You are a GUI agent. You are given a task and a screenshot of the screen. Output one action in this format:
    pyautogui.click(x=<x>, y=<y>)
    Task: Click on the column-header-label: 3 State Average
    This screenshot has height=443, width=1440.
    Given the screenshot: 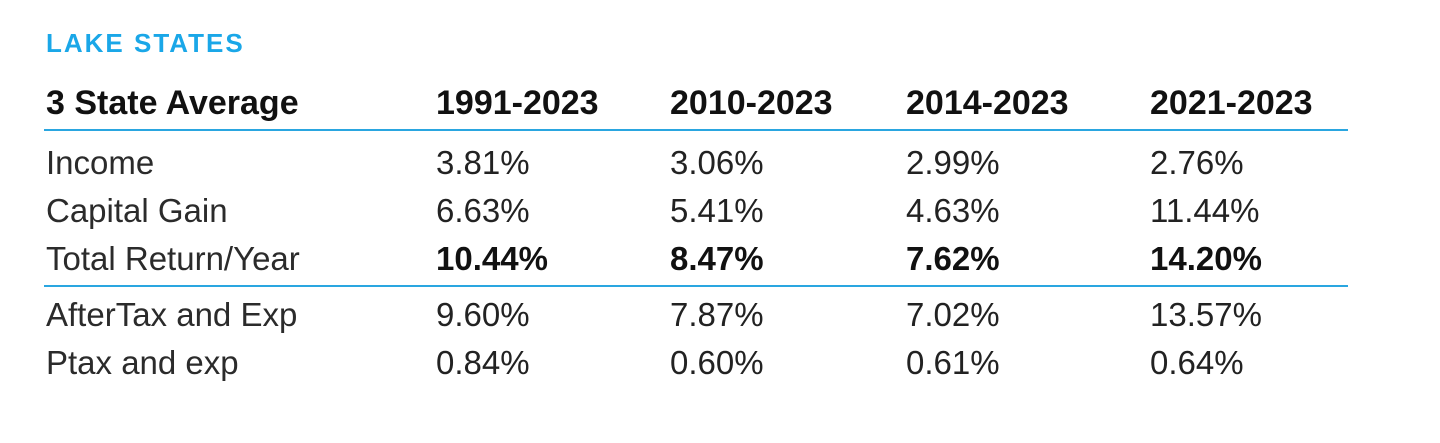 What is the action you would take?
    pyautogui.click(x=172, y=103)
    